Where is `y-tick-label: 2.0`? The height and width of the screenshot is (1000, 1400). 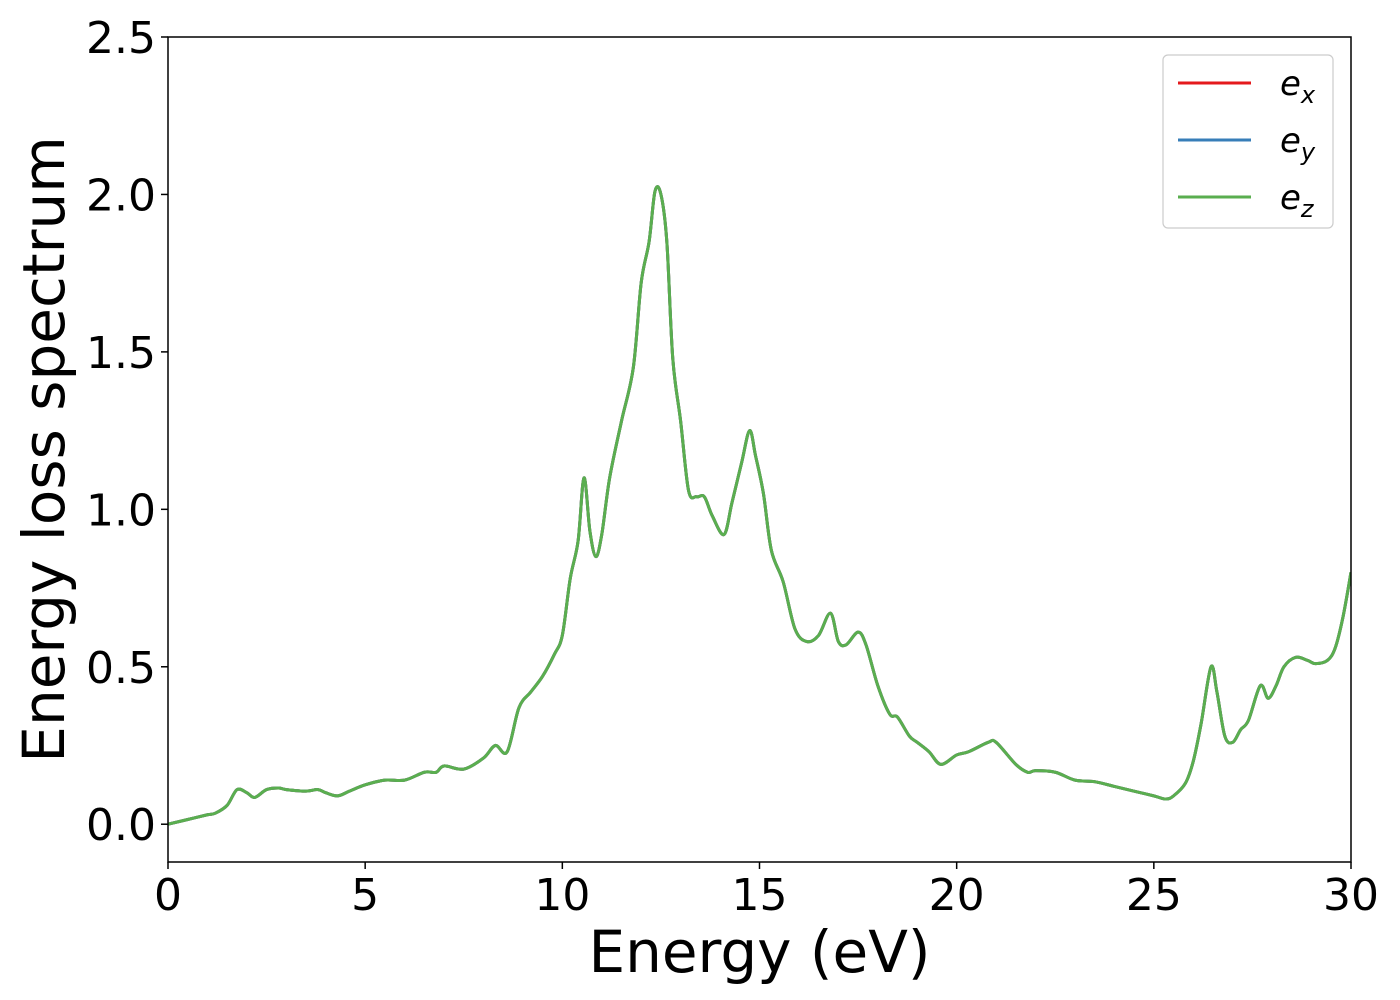 y-tick-label: 2.0 is located at coordinates (121, 195).